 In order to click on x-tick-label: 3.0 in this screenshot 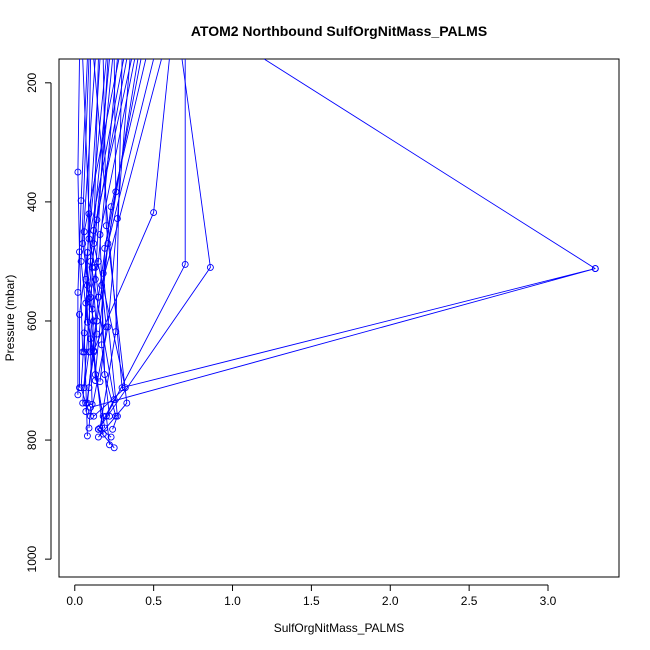, I will do `click(548, 601)`.